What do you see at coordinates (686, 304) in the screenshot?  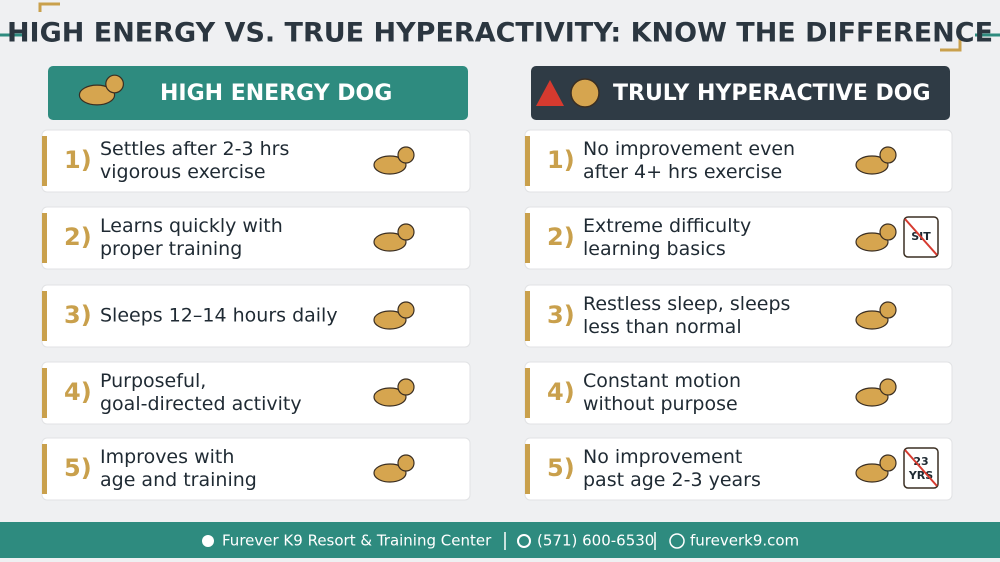 I see `item-text: Restless sleep, sleeps` at bounding box center [686, 304].